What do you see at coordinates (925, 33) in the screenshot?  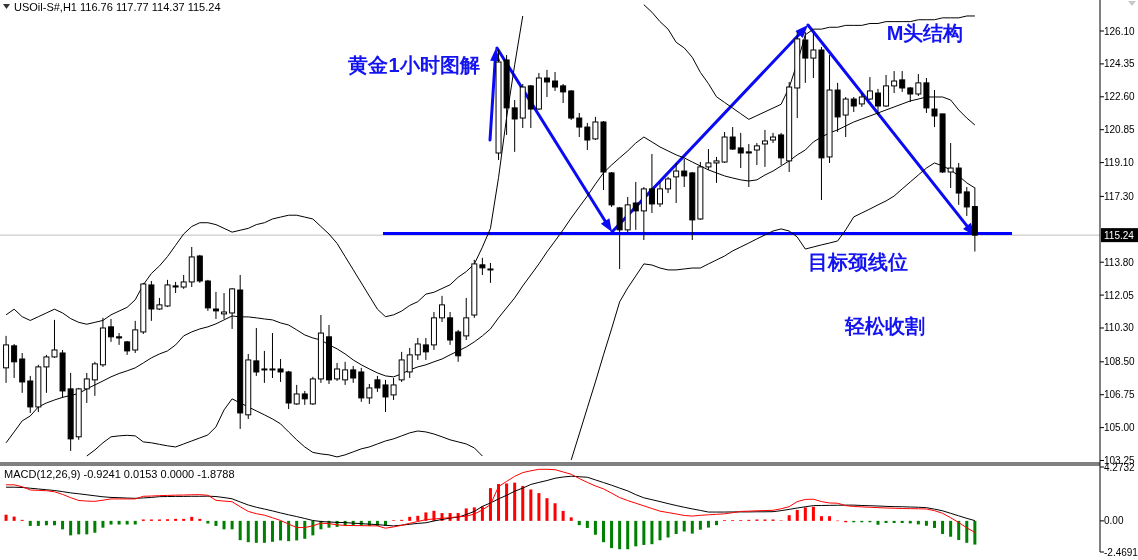 I see `annotation: M头结构` at bounding box center [925, 33].